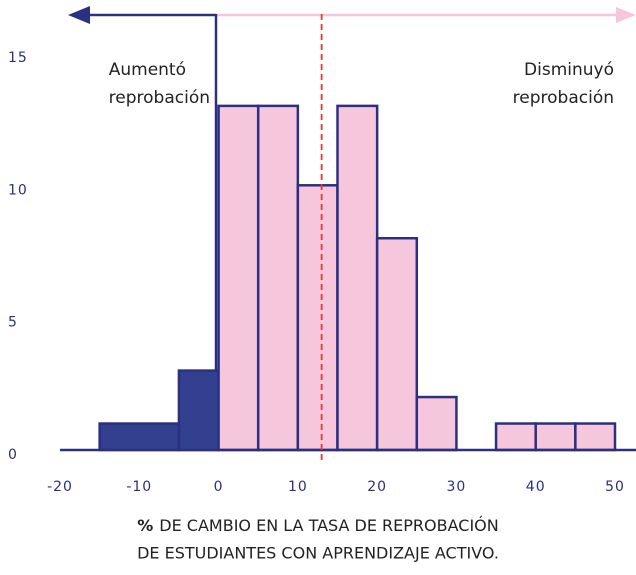 The width and height of the screenshot is (636, 575). What do you see at coordinates (626, 15) in the screenshot?
I see `right-arrowhead` at bounding box center [626, 15].